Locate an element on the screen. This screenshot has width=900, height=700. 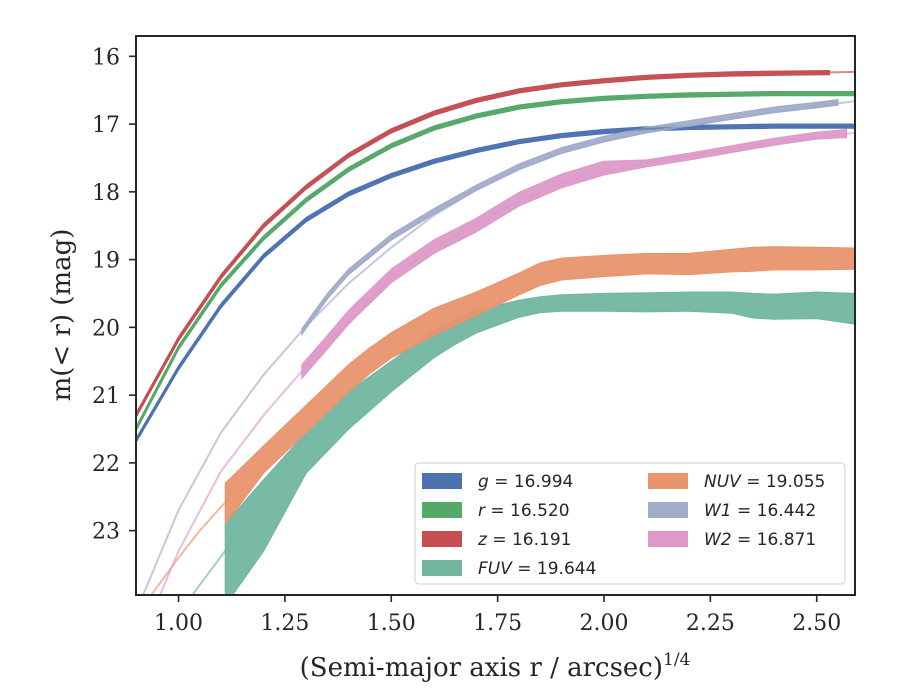
y-tick-label: 21 is located at coordinates (106, 396).